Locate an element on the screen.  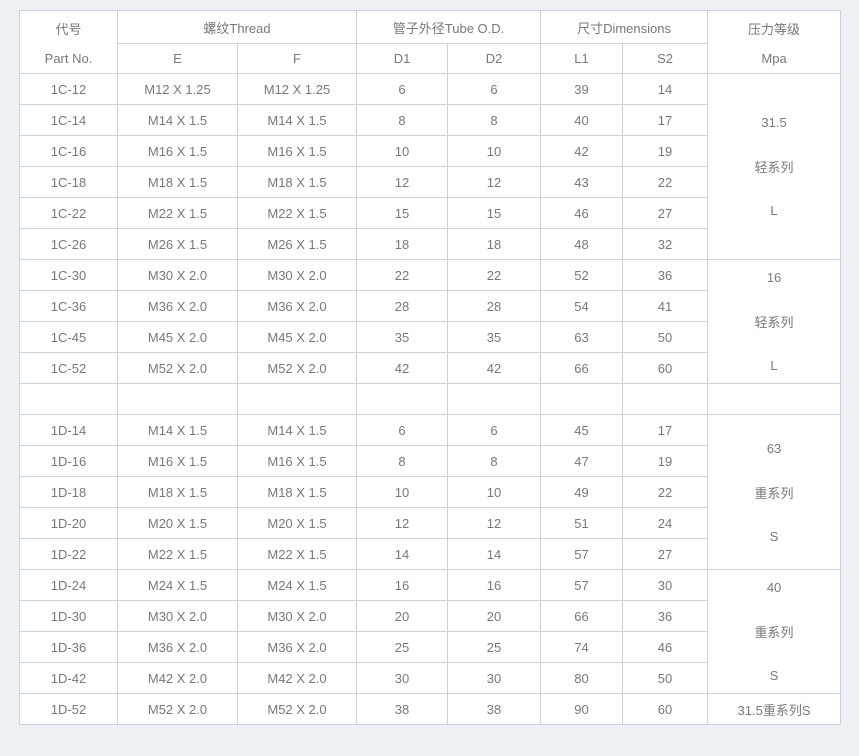
cell-part-no: 1C-26 is located at coordinates (68, 244).